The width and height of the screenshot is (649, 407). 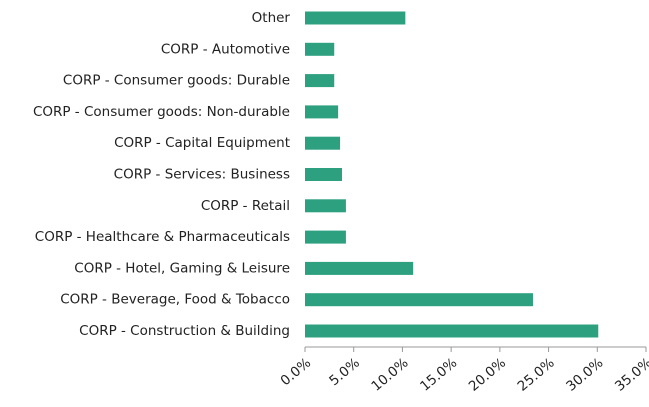 I want to click on y-tick-label: CORP - Retail, so click(x=245, y=206).